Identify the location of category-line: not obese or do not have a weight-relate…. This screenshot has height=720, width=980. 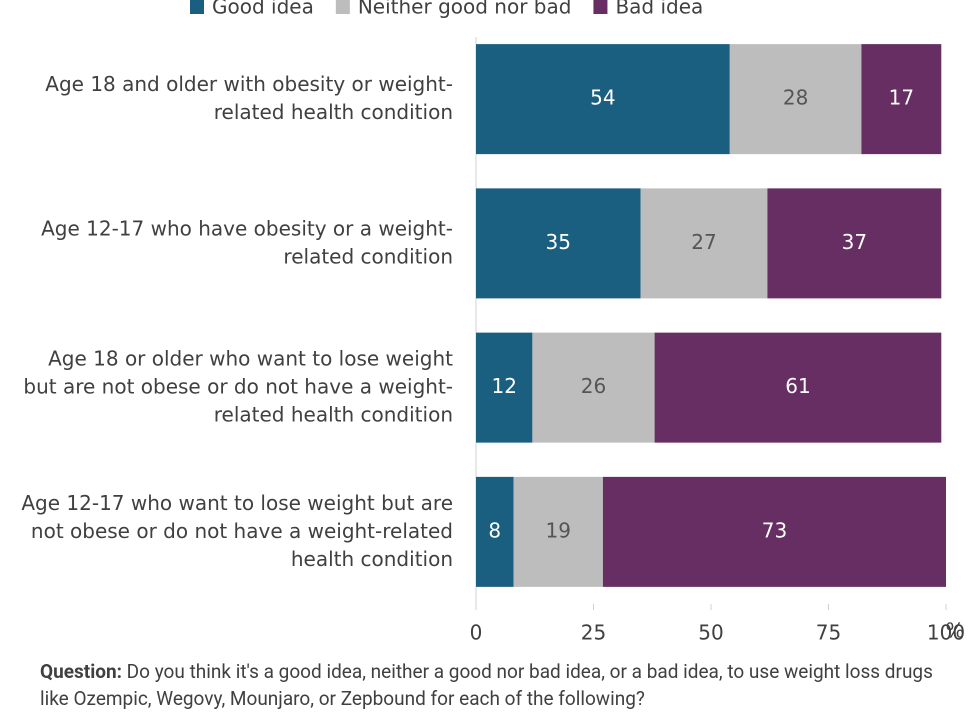
(242, 530).